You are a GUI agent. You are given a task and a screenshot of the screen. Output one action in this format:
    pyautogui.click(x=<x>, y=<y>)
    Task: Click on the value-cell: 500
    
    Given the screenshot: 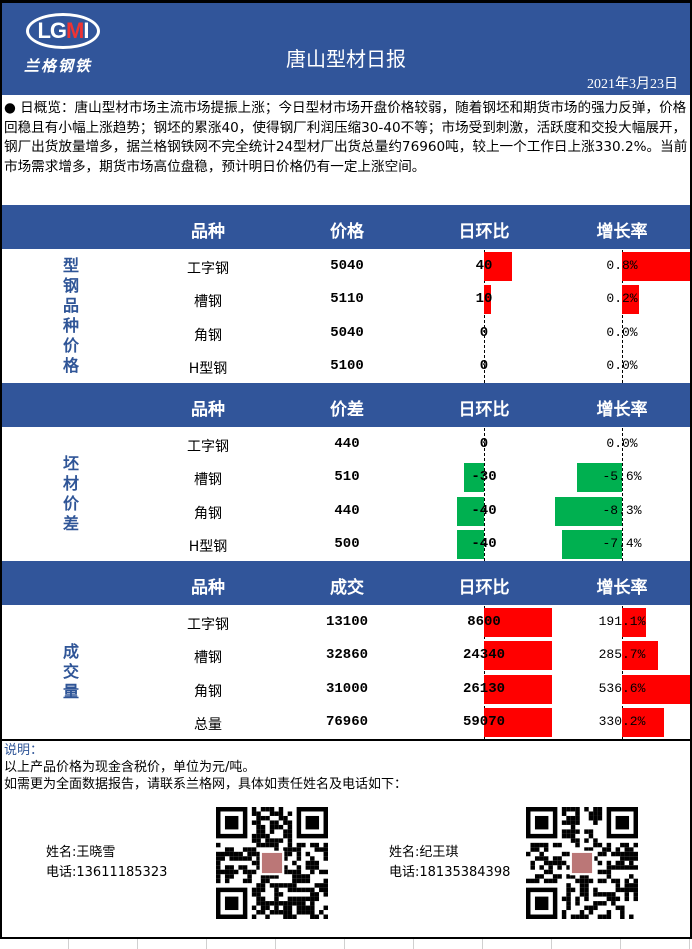 What is the action you would take?
    pyautogui.click(x=347, y=543)
    